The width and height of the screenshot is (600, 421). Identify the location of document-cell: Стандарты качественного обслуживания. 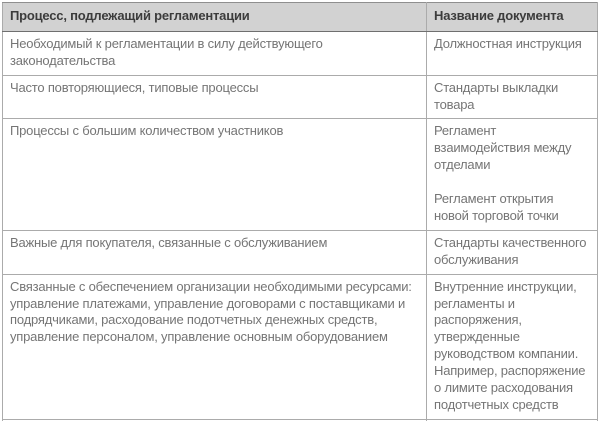
(512, 252).